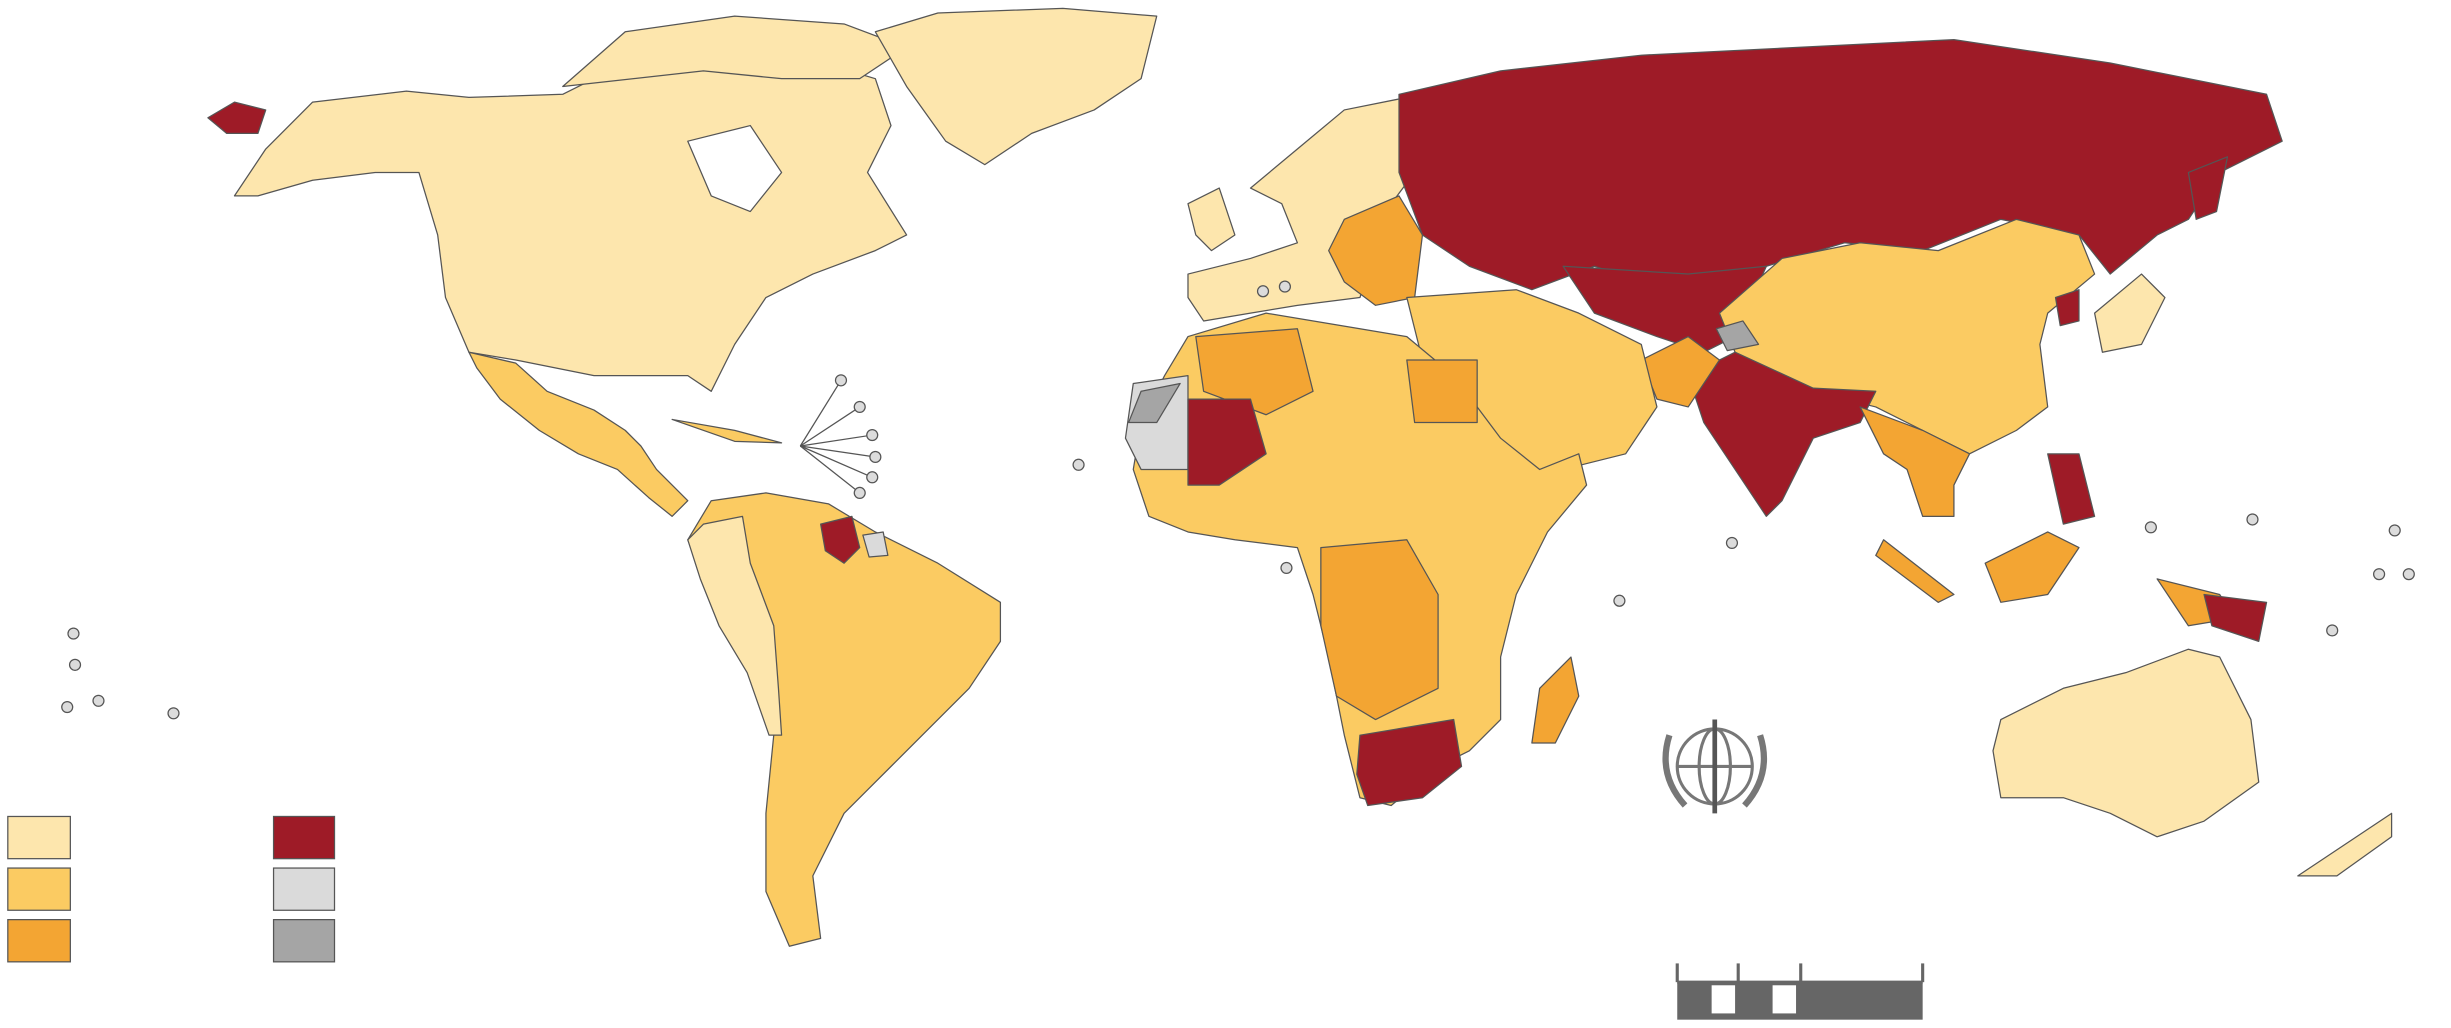 The height and width of the screenshot is (1028, 2451). I want to click on hudson-bay, so click(735, 168).